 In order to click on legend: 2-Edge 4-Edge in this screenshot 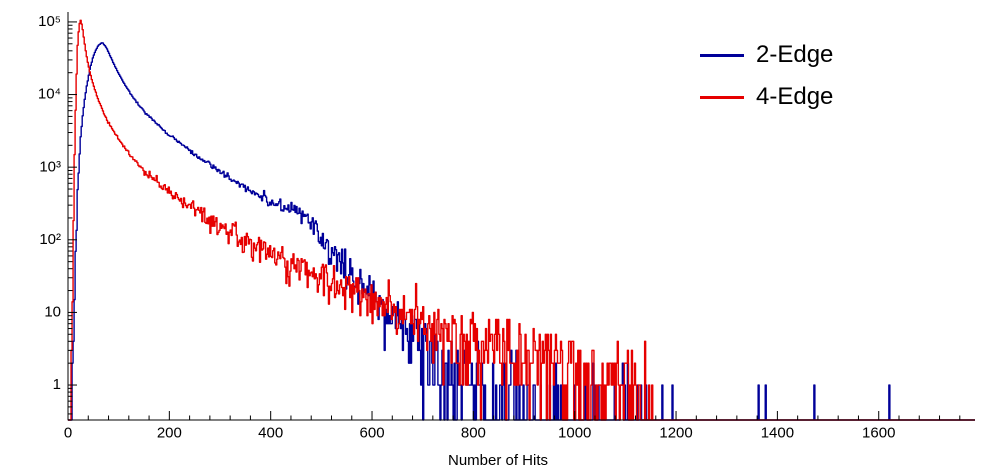, I will do `click(766, 76)`.